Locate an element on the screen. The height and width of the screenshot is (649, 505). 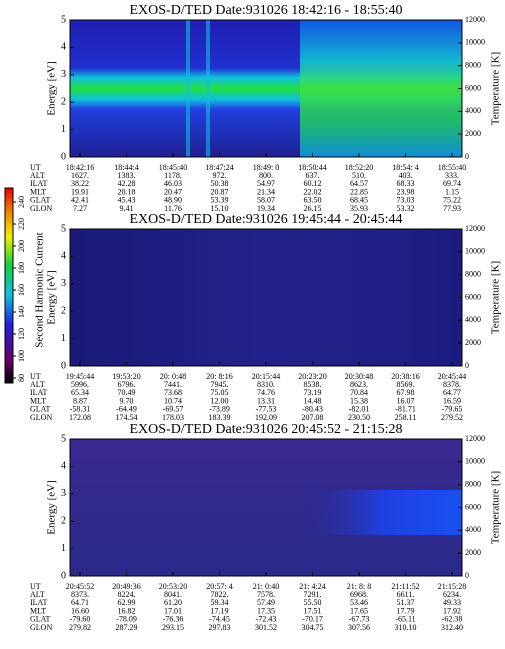
table-cell: 16.60 is located at coordinates (80, 610).